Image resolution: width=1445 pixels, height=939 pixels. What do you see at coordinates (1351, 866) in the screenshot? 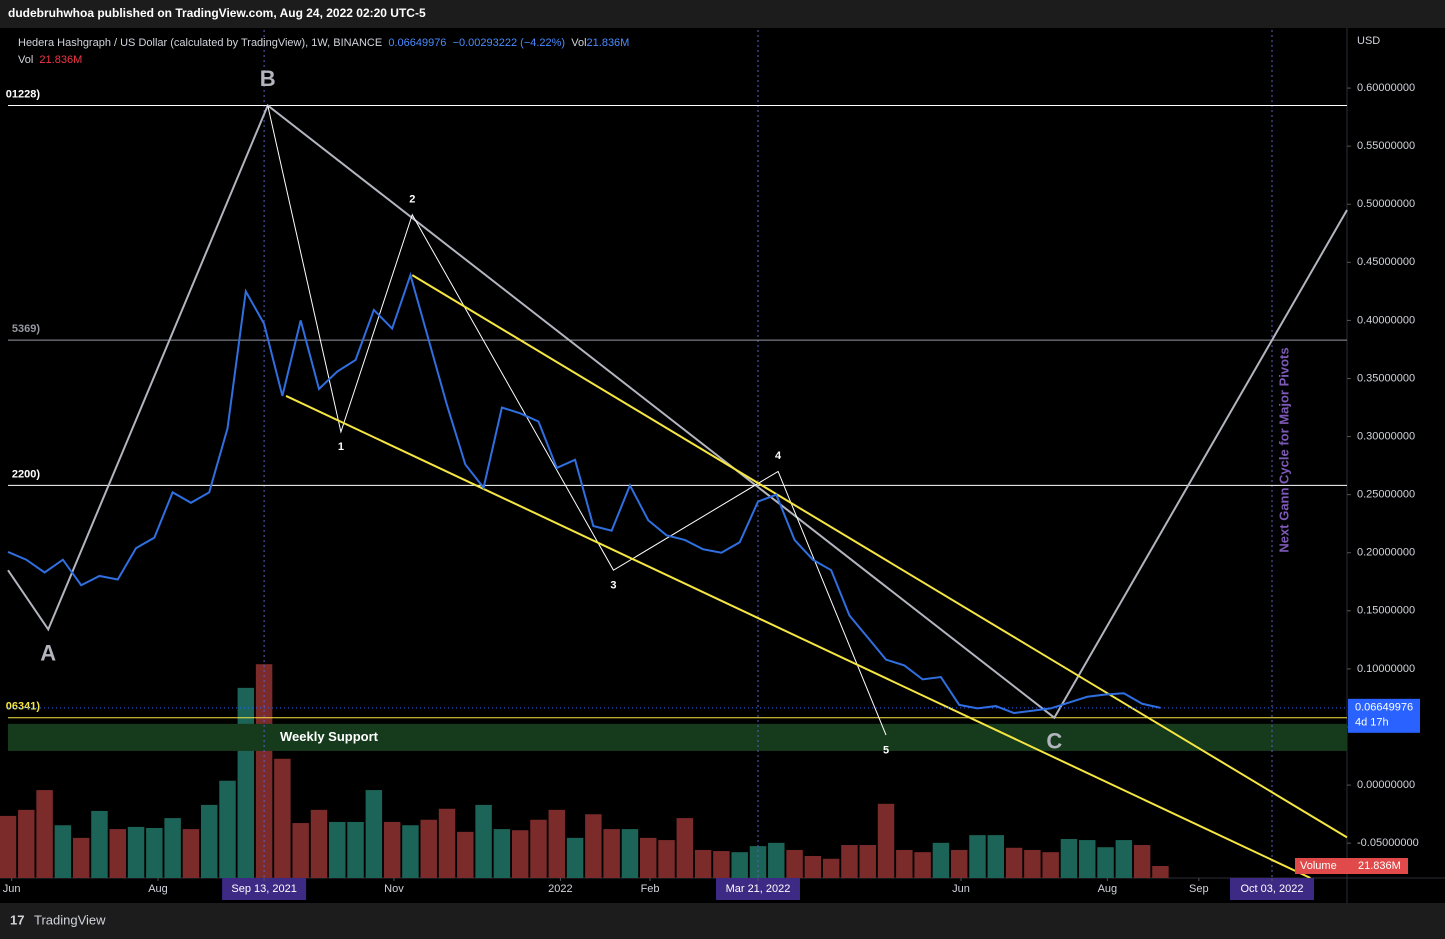
I see `volume-tag` at bounding box center [1351, 866].